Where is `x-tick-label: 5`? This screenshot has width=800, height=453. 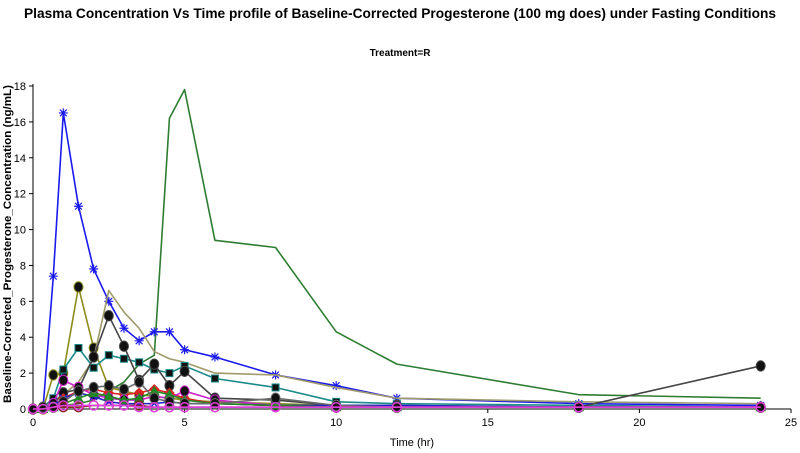
x-tick-label: 5 is located at coordinates (185, 423).